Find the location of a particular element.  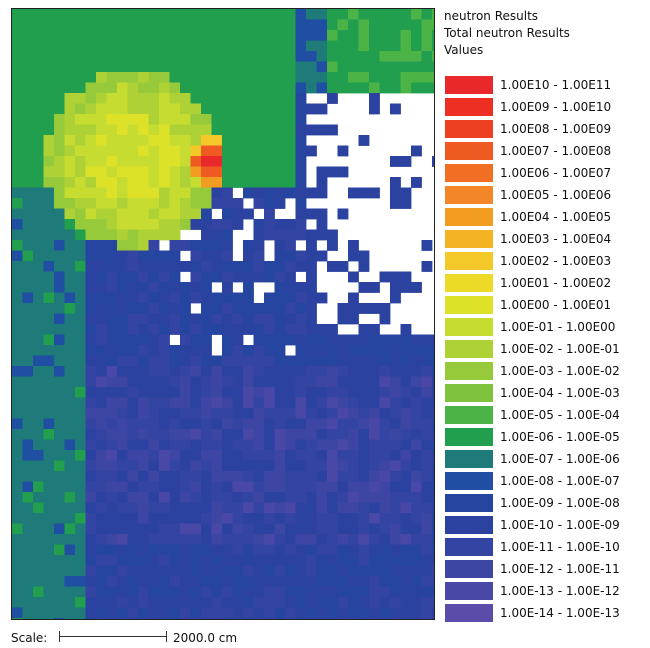

legend-swatch is located at coordinates (469, 569).